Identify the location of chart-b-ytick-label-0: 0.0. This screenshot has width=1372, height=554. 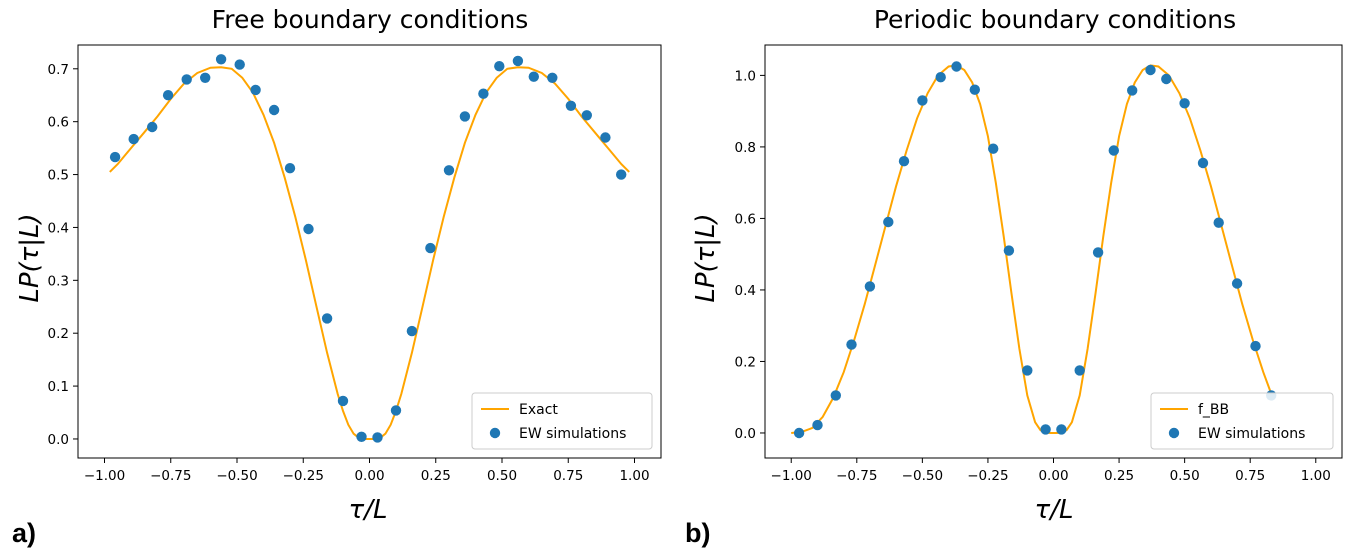
(745, 434).